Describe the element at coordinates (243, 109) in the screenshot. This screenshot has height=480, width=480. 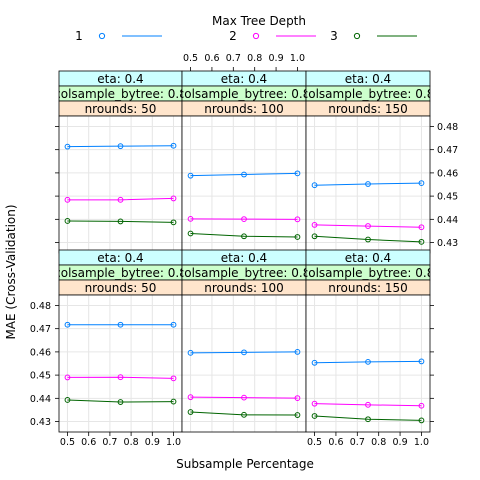
I see `strip-label: nrounds: 100` at that location.